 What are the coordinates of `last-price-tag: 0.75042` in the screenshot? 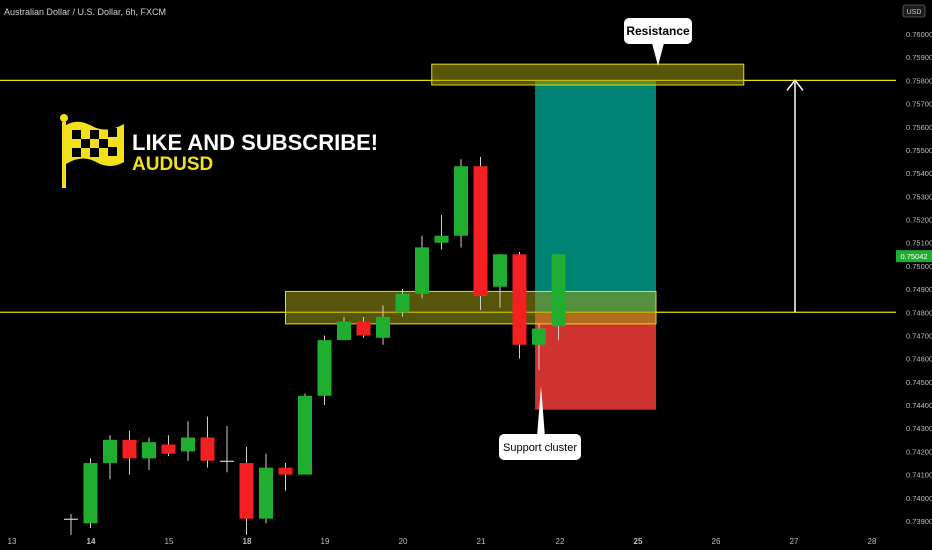 It's located at (914, 256).